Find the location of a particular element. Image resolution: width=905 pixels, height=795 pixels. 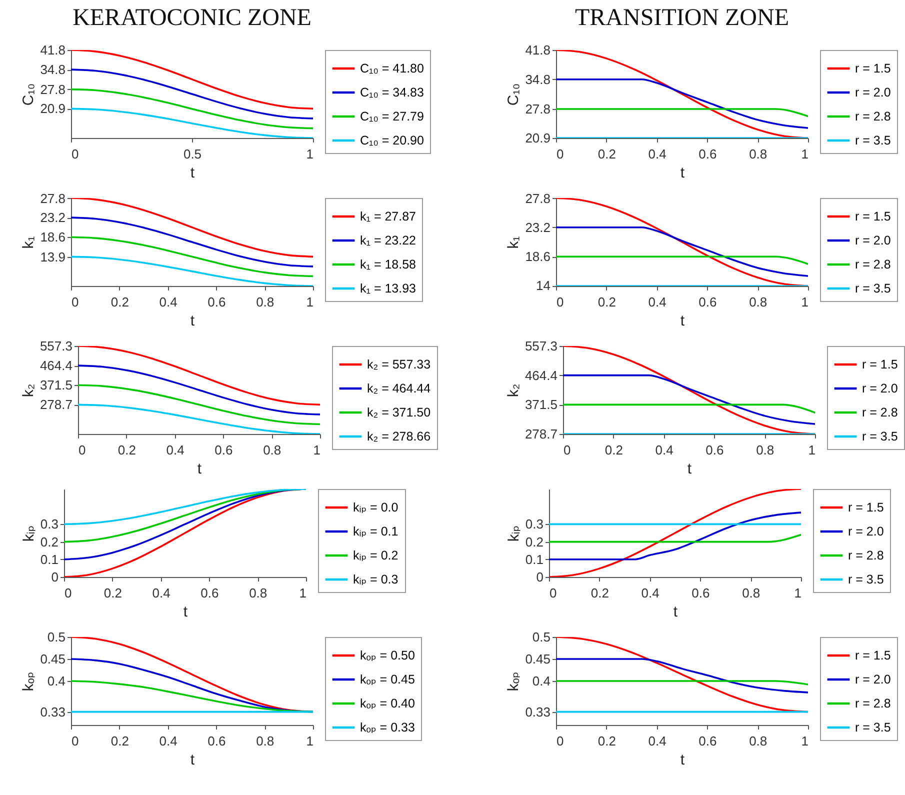

y-tick-label: 278.7 is located at coordinates (56, 404).